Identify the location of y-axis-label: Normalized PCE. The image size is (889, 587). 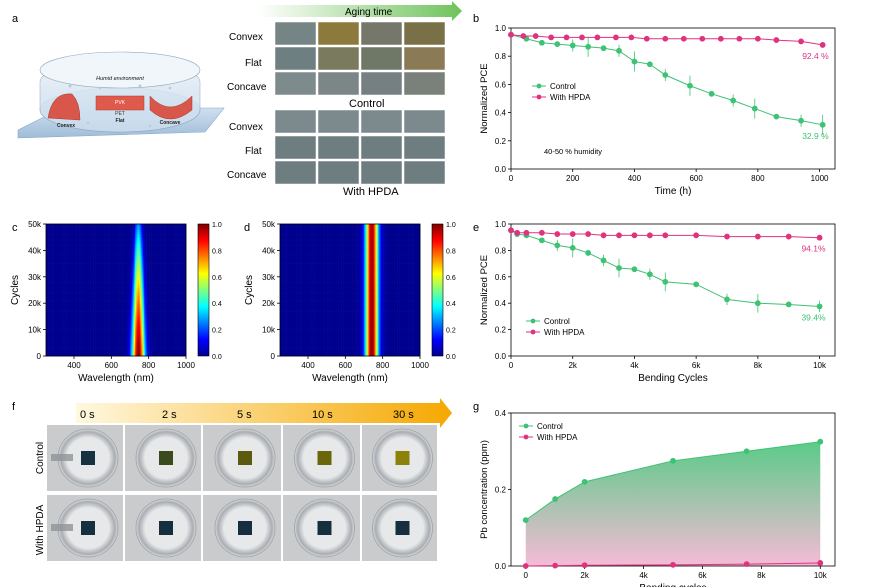
(484, 98).